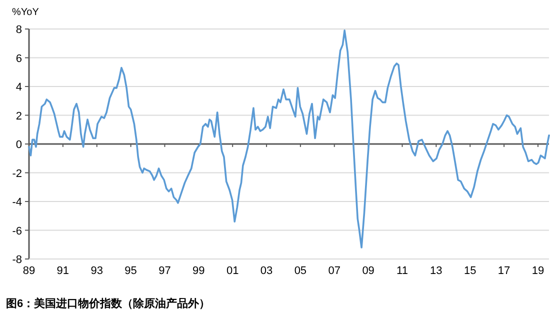  What do you see at coordinates (538, 271) in the screenshot?
I see `x-tick-label: 19` at bounding box center [538, 271].